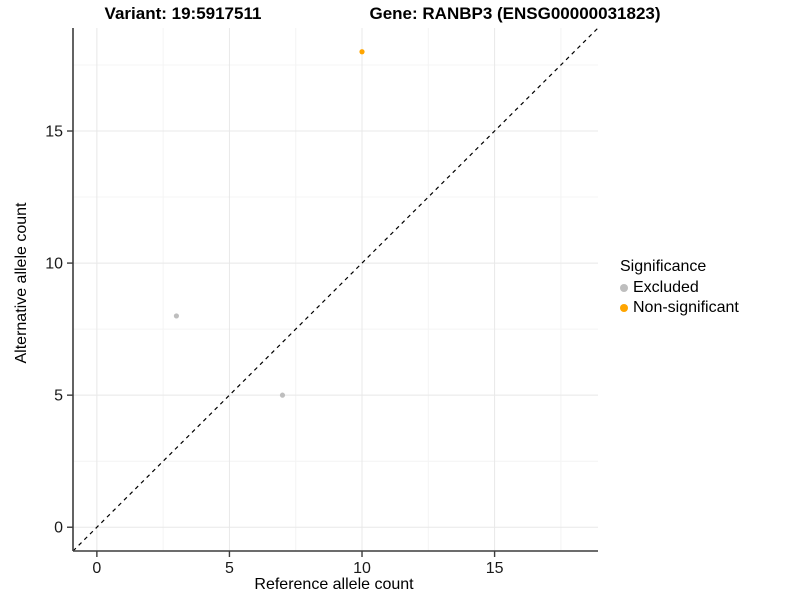 Image resolution: width=800 pixels, height=600 pixels. What do you see at coordinates (21, 283) in the screenshot?
I see `y-axis-title: Alternative allele count` at bounding box center [21, 283].